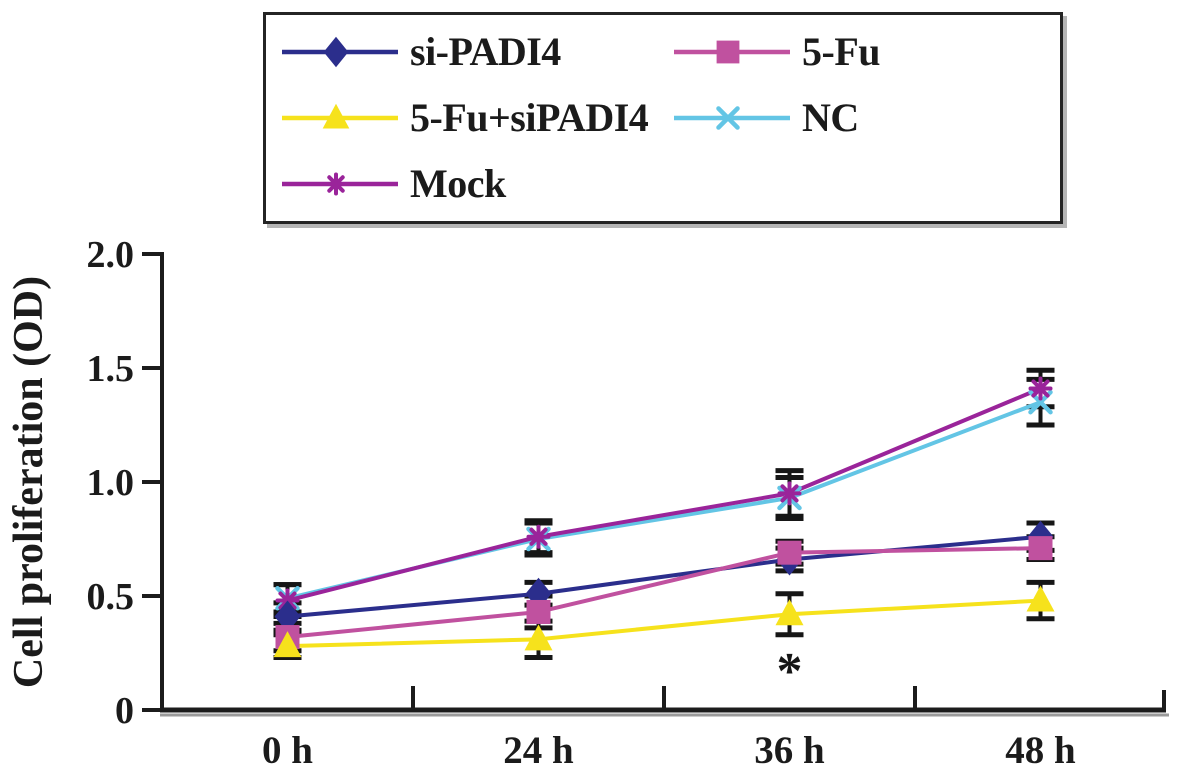 Image resolution: width=1181 pixels, height=781 pixels. Describe the element at coordinates (529, 117) in the screenshot. I see `legend-label-5-fu-sipadi4: 5-Fu+siPADI4` at that location.